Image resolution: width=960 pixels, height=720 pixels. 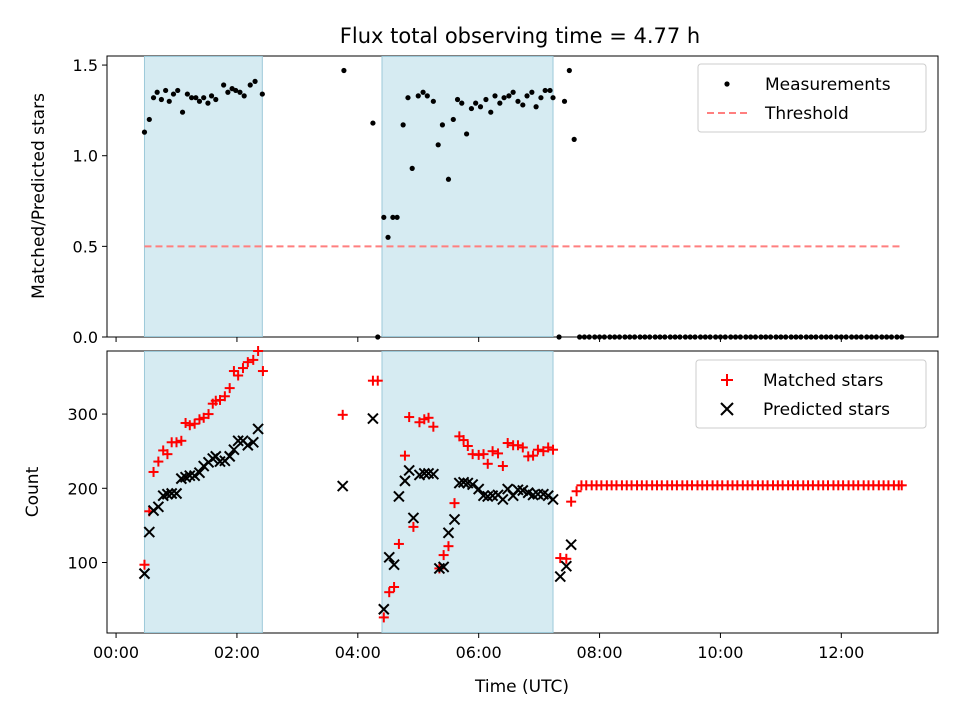 I want to click on bottom-y-axis-label: Count, so click(x=33, y=491).